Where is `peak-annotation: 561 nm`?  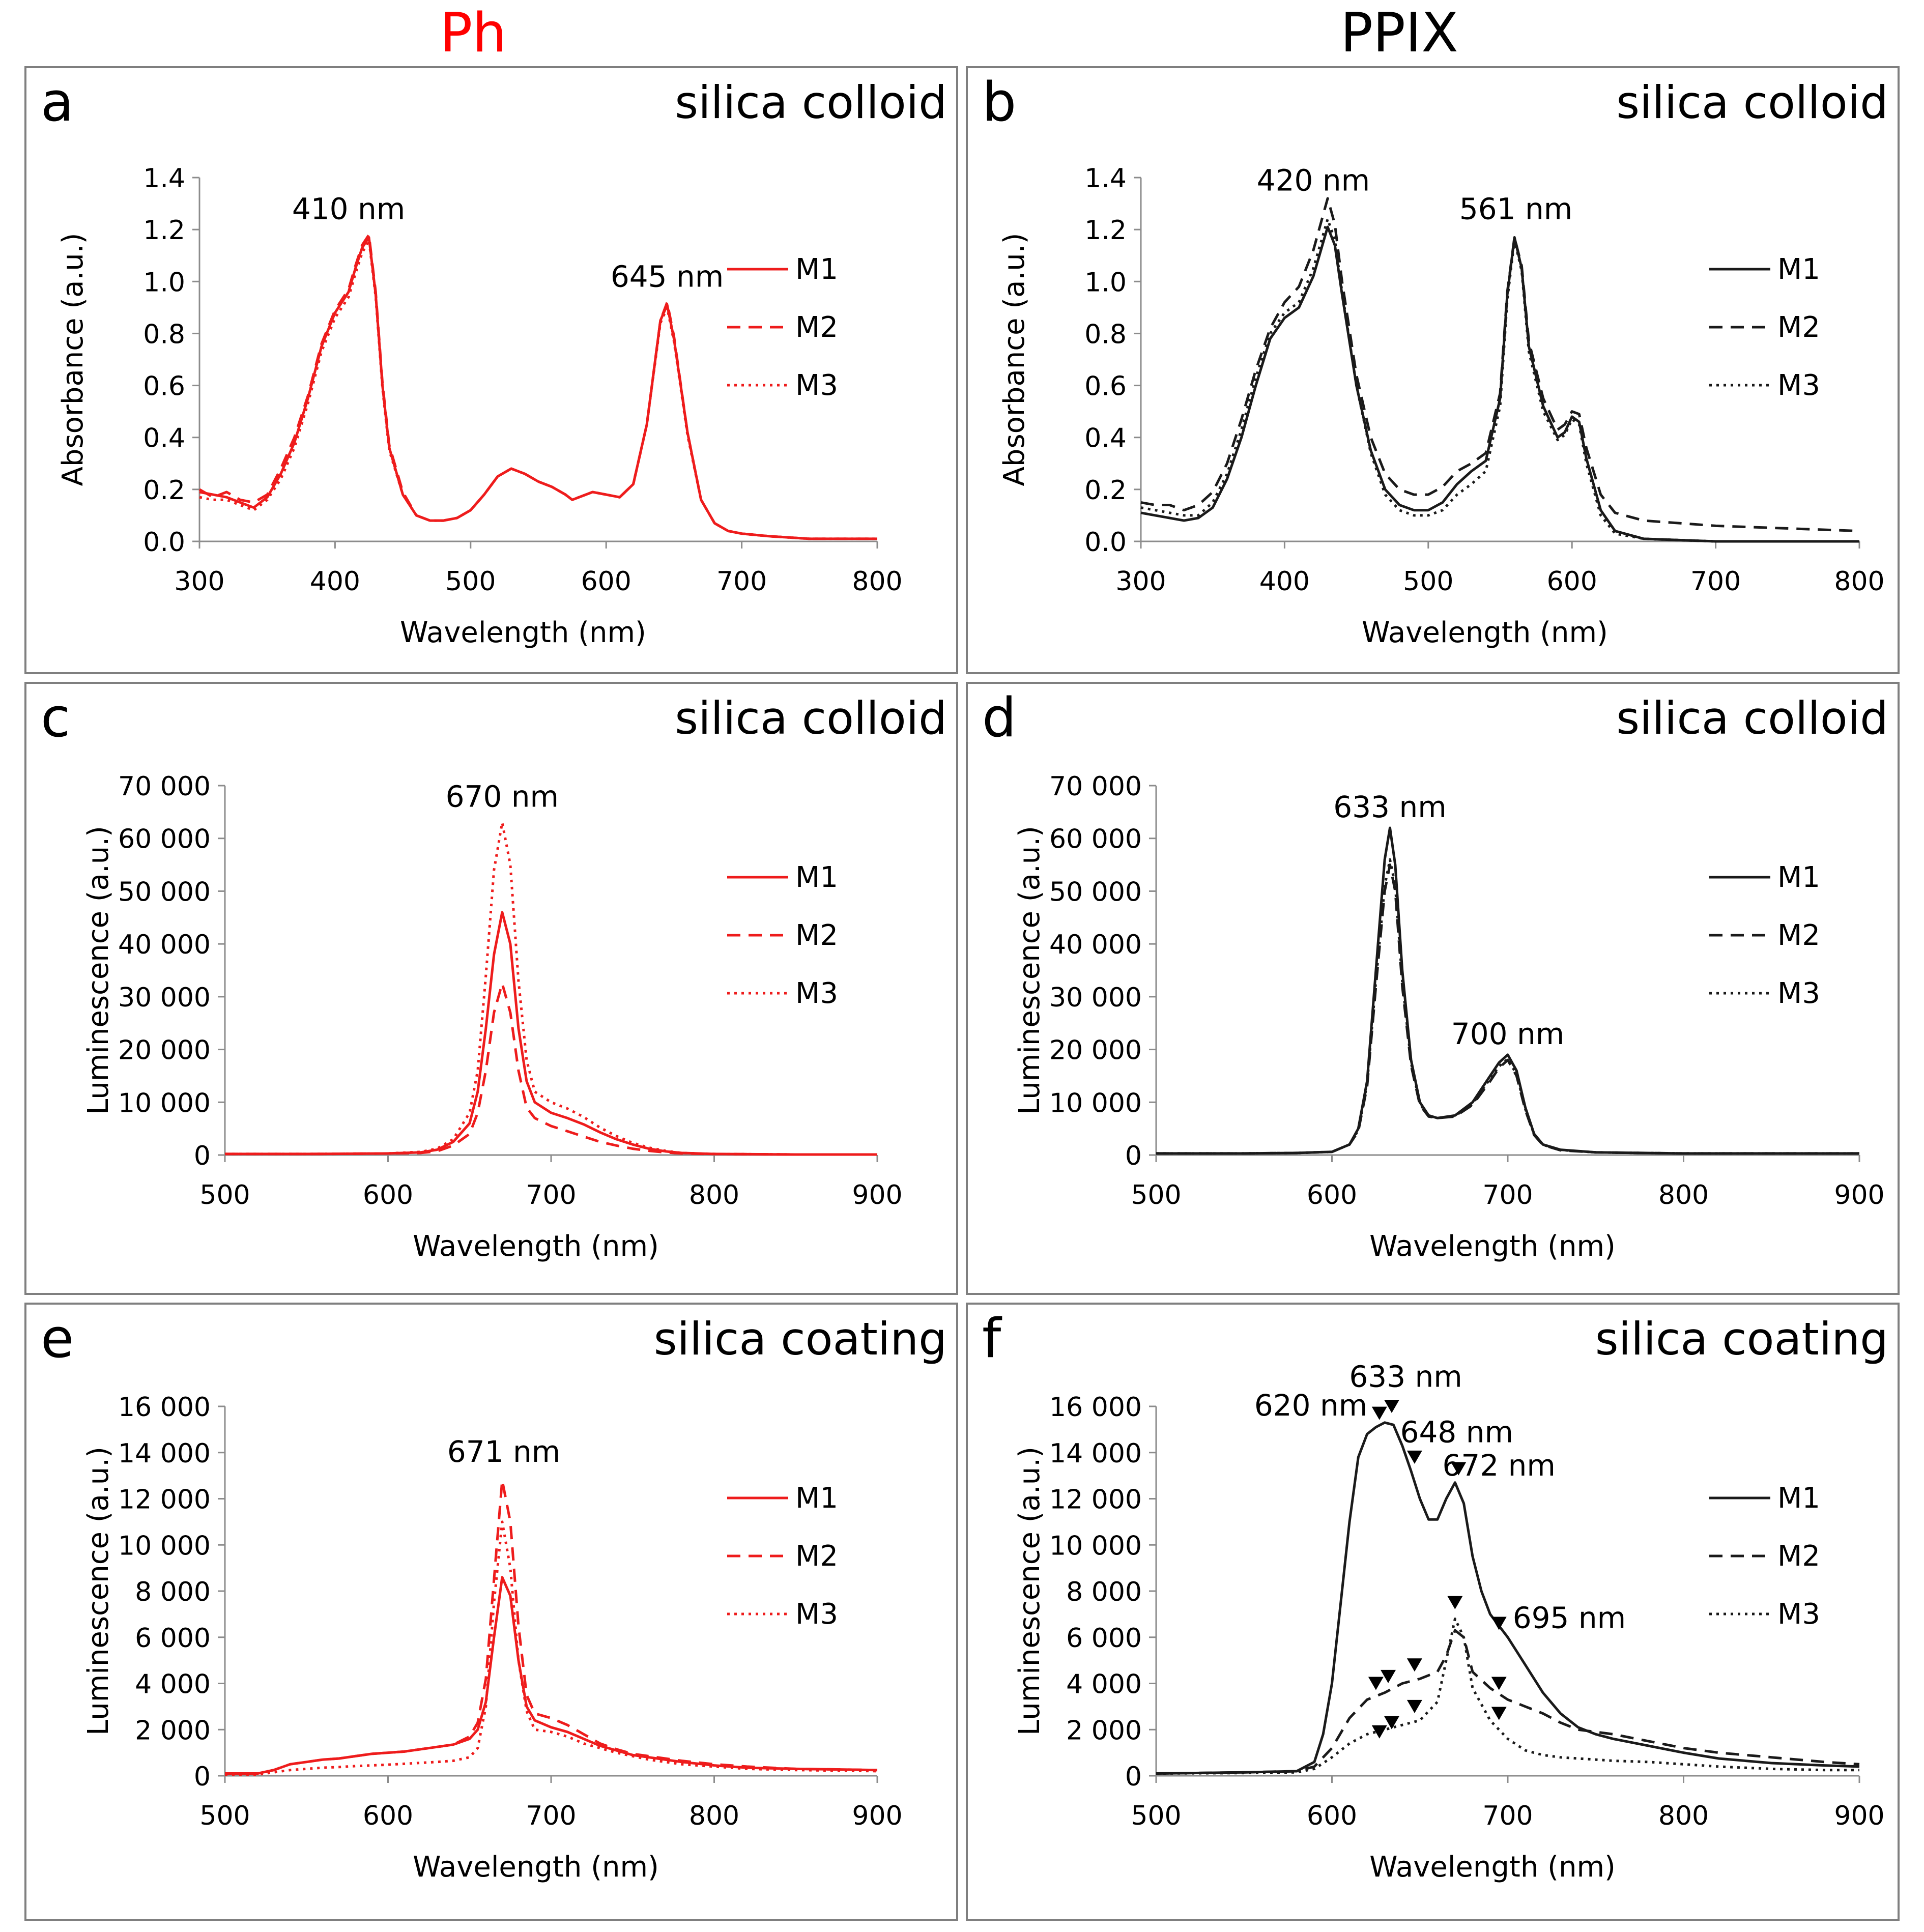 peak-annotation: 561 nm is located at coordinates (1515, 209).